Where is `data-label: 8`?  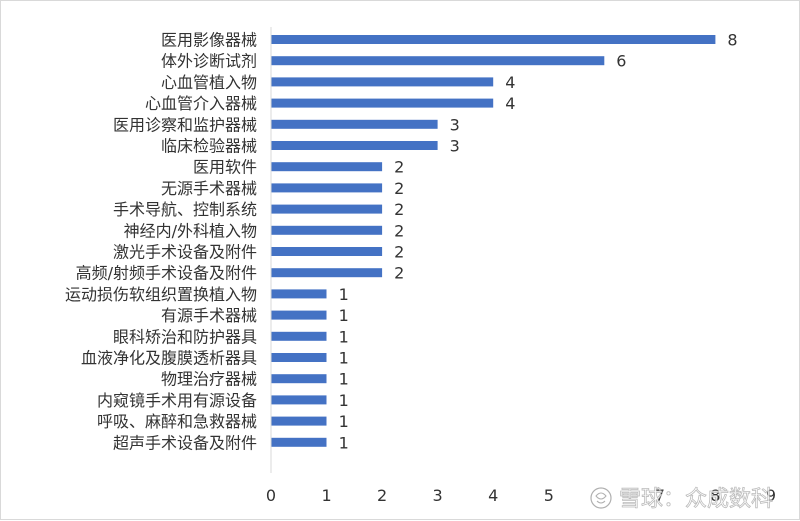
data-label: 8 is located at coordinates (732, 40).